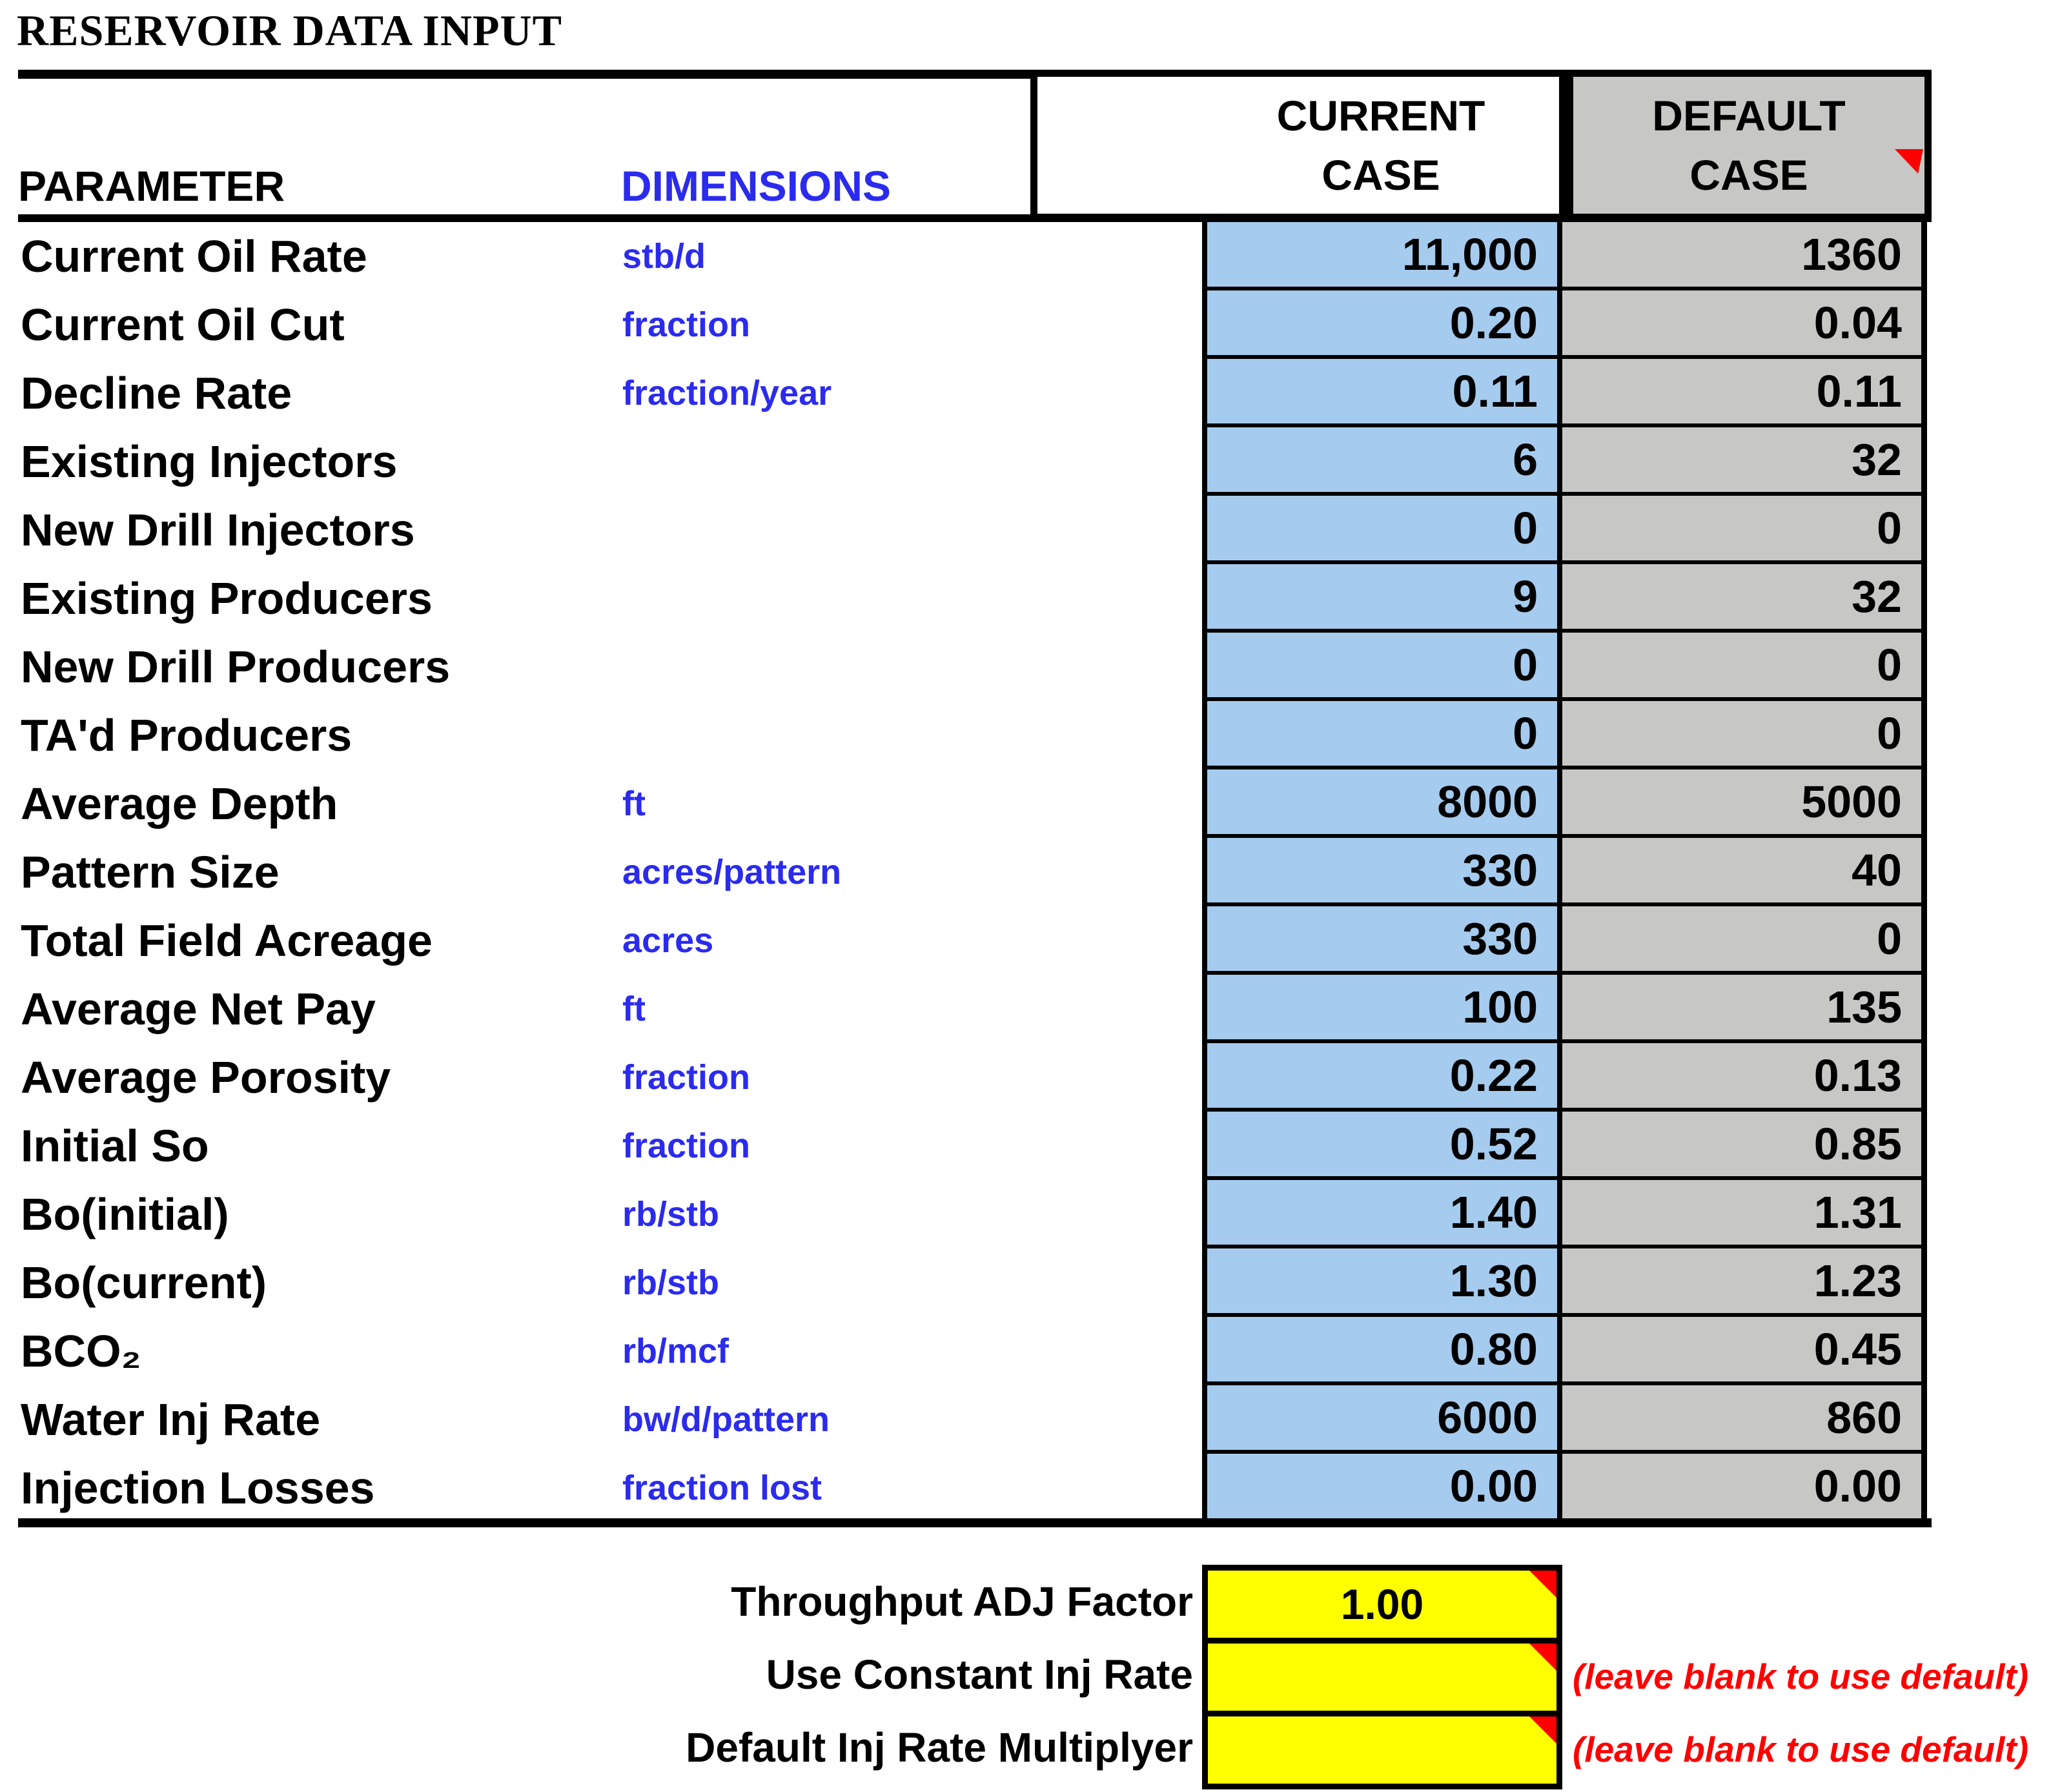  I want to click on default-case-cell: 860, so click(1744, 1419).